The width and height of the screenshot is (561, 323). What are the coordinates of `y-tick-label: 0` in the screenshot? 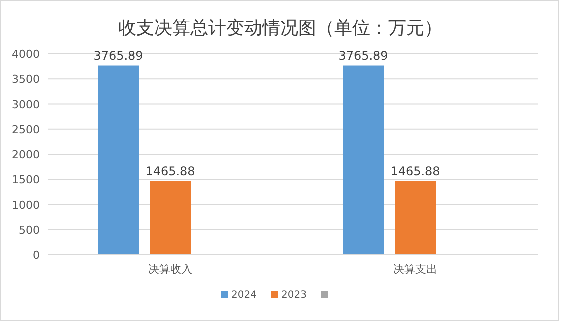 It's located at (36, 255).